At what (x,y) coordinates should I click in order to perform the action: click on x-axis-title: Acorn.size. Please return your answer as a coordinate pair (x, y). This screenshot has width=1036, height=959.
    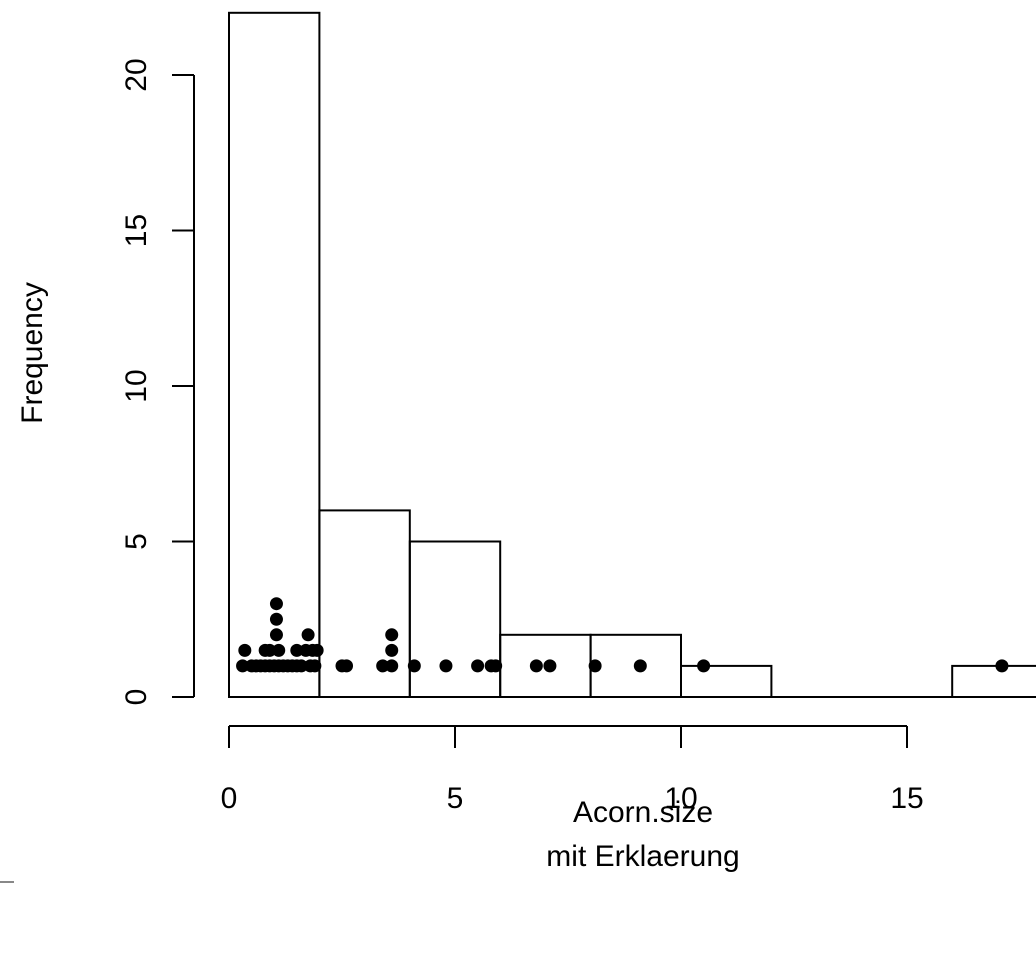
    Looking at the image, I should click on (643, 812).